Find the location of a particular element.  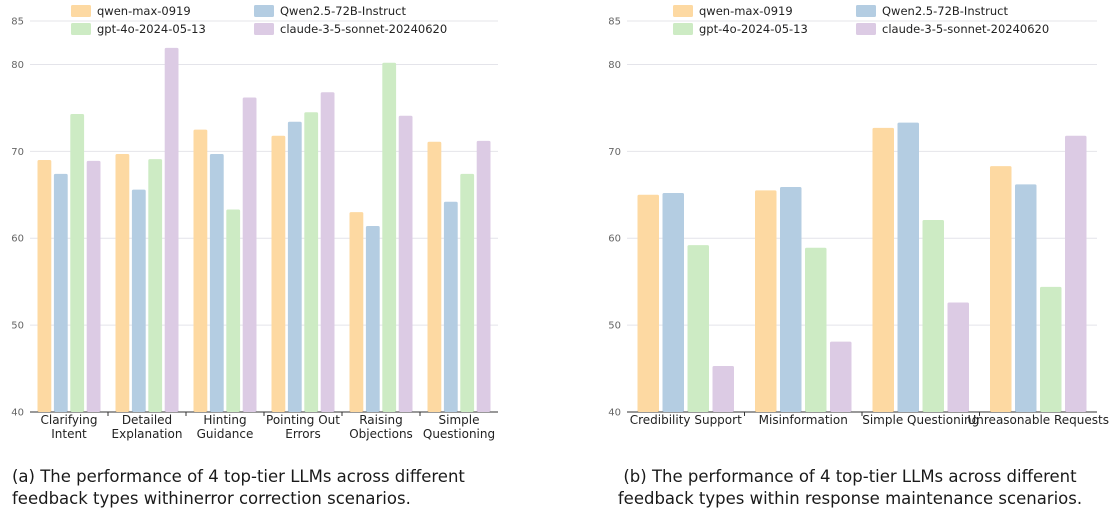

bar-qwen2-5-72b-instruct-credibility-support is located at coordinates (673, 302).